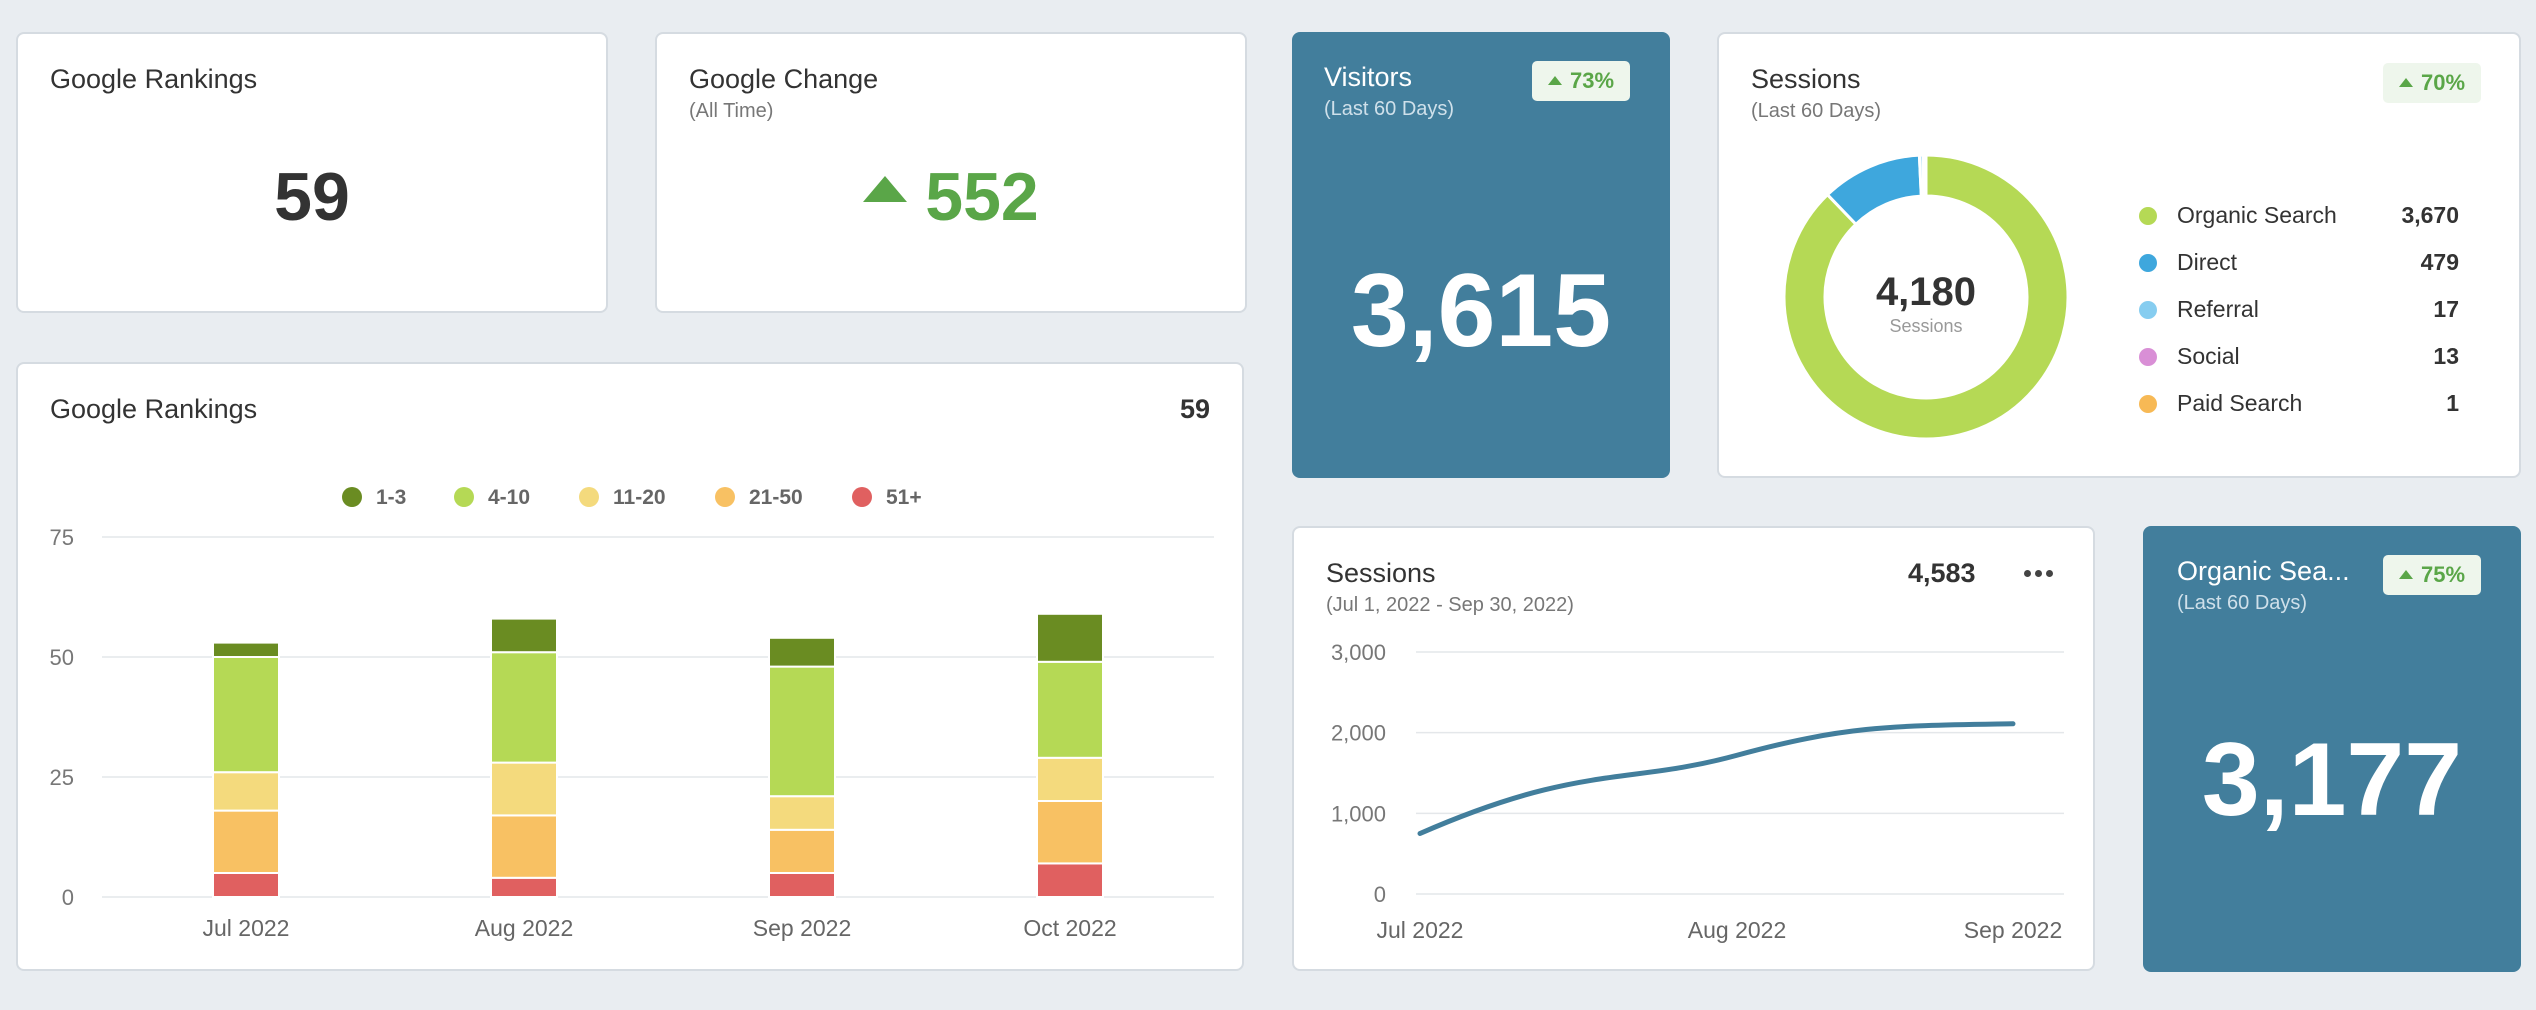  I want to click on donut-slice-organic-search, so click(1926, 297).